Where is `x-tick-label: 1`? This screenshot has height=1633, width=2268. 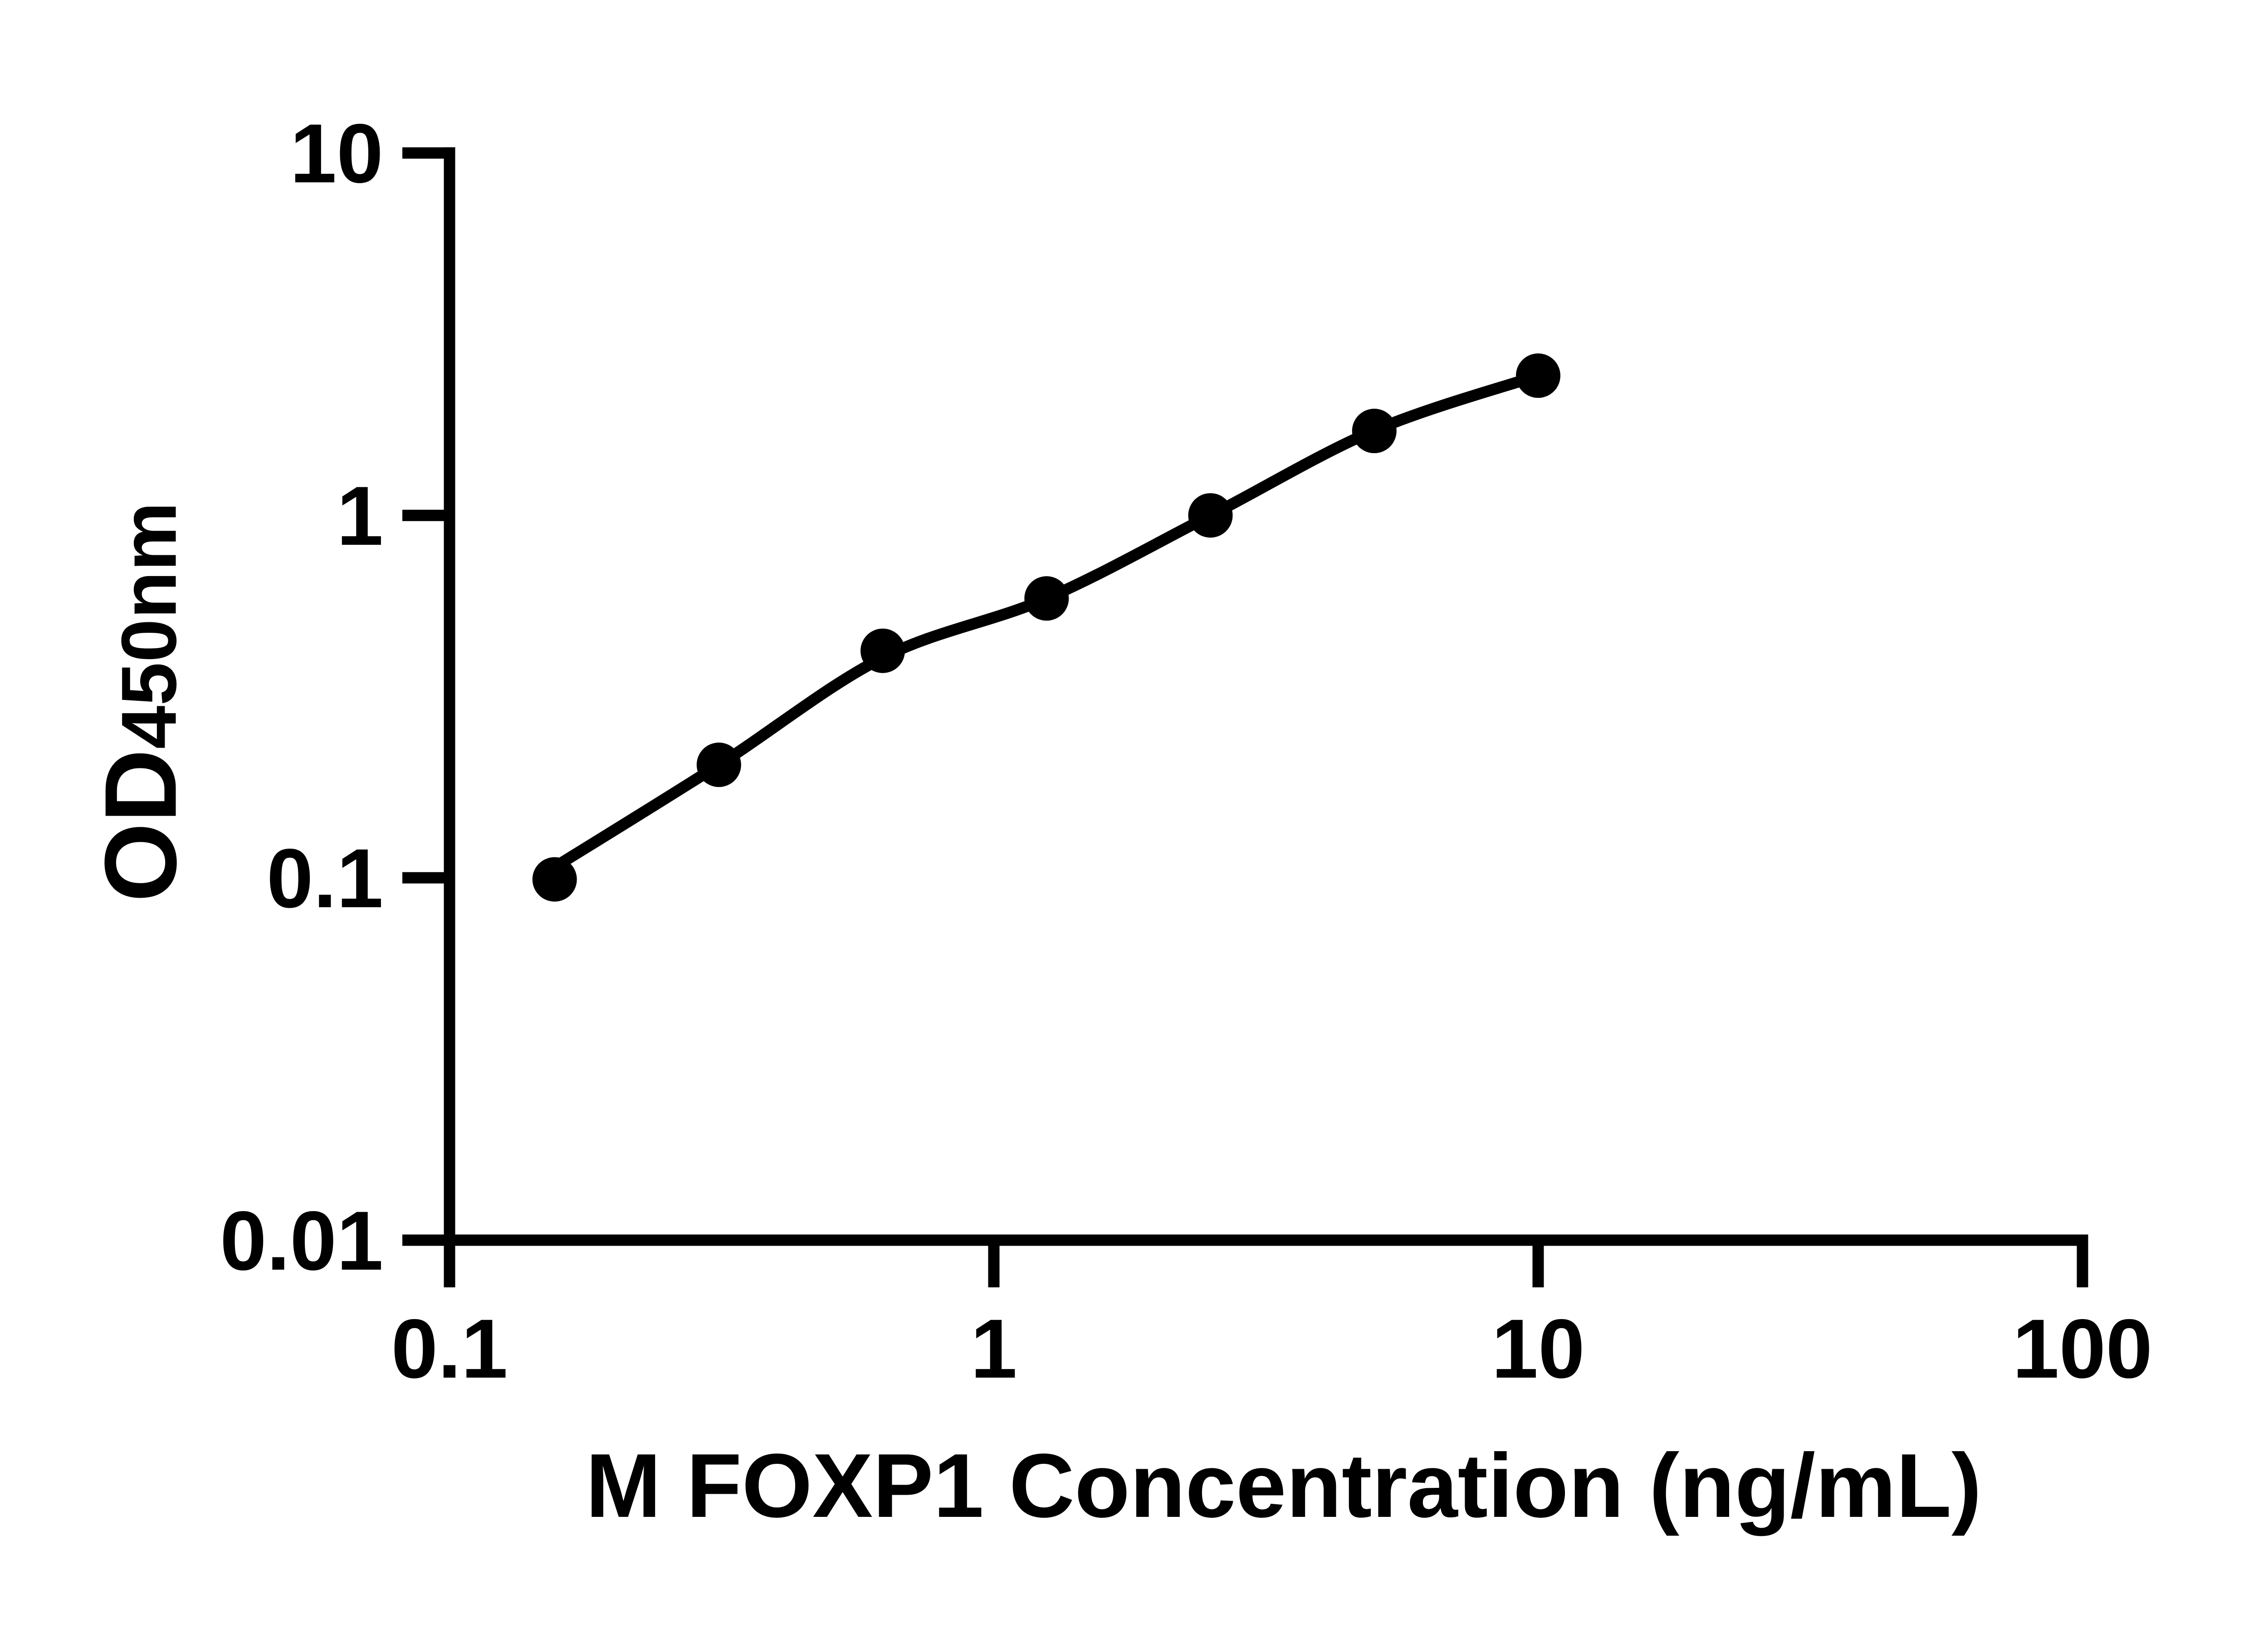 x-tick-label: 1 is located at coordinates (994, 1349).